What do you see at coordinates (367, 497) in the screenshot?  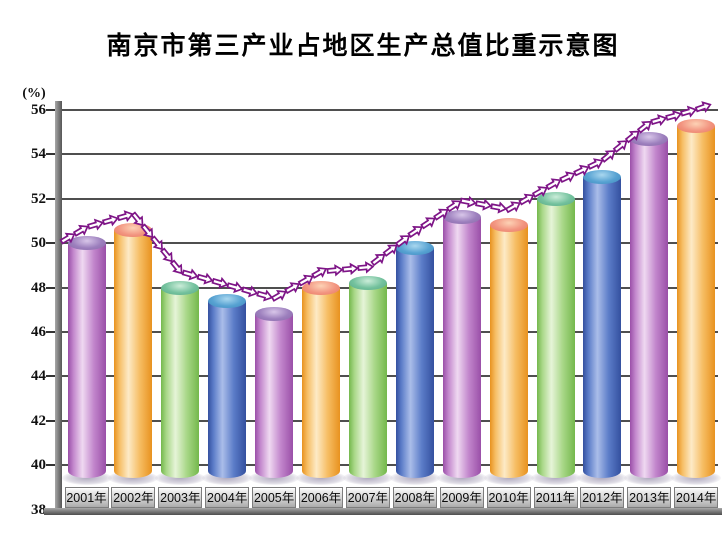 I see `year-label-2007: 2007年` at bounding box center [367, 497].